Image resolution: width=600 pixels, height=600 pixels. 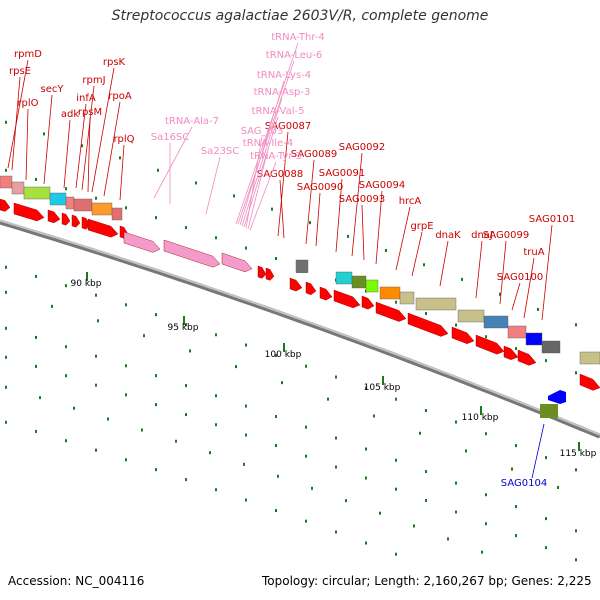 What do you see at coordinates (448, 235) in the screenshot?
I see `gene-label: dnaK` at bounding box center [448, 235].